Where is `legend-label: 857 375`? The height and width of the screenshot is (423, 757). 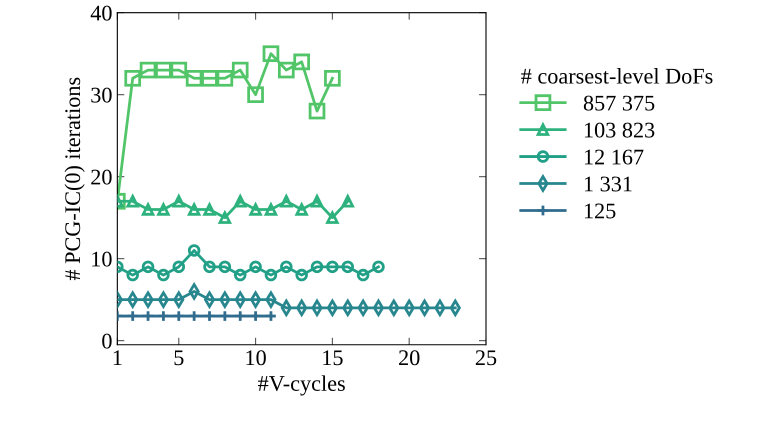 legend-label: 857 375 is located at coordinates (619, 103).